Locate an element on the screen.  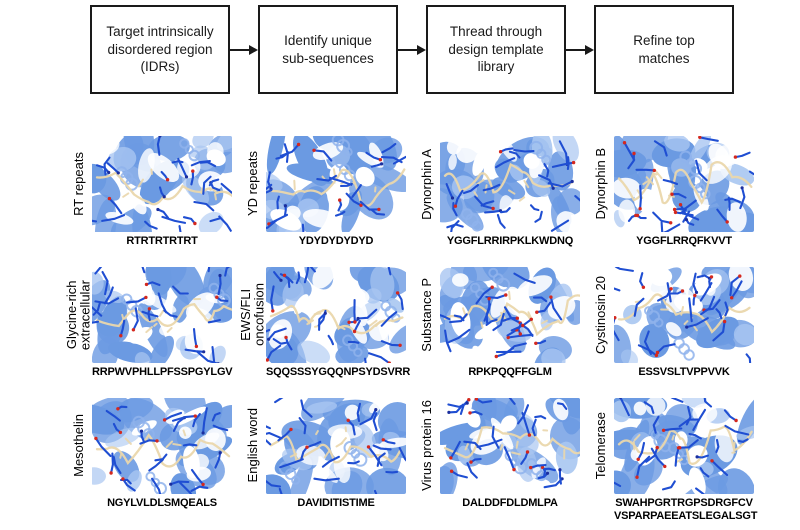
panel-label: English word is located at coordinates (253, 445).